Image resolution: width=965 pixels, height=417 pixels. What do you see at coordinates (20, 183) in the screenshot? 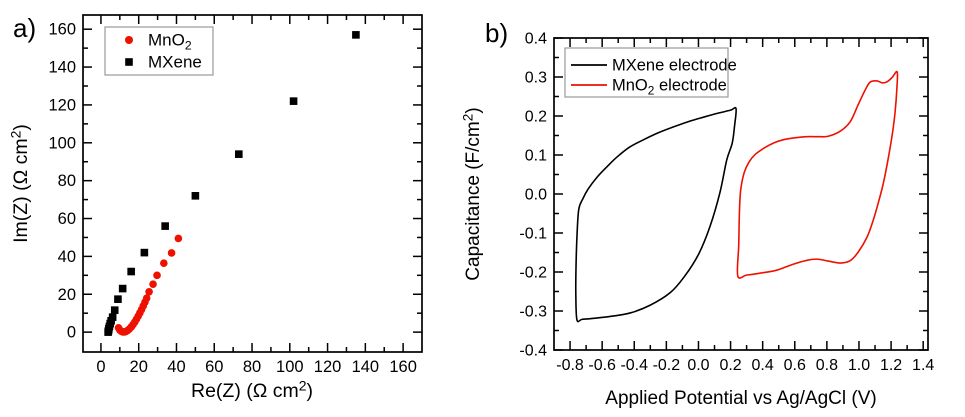
I see `y-axis-title: Im(Z) (Ω cm2)` at bounding box center [20, 183].